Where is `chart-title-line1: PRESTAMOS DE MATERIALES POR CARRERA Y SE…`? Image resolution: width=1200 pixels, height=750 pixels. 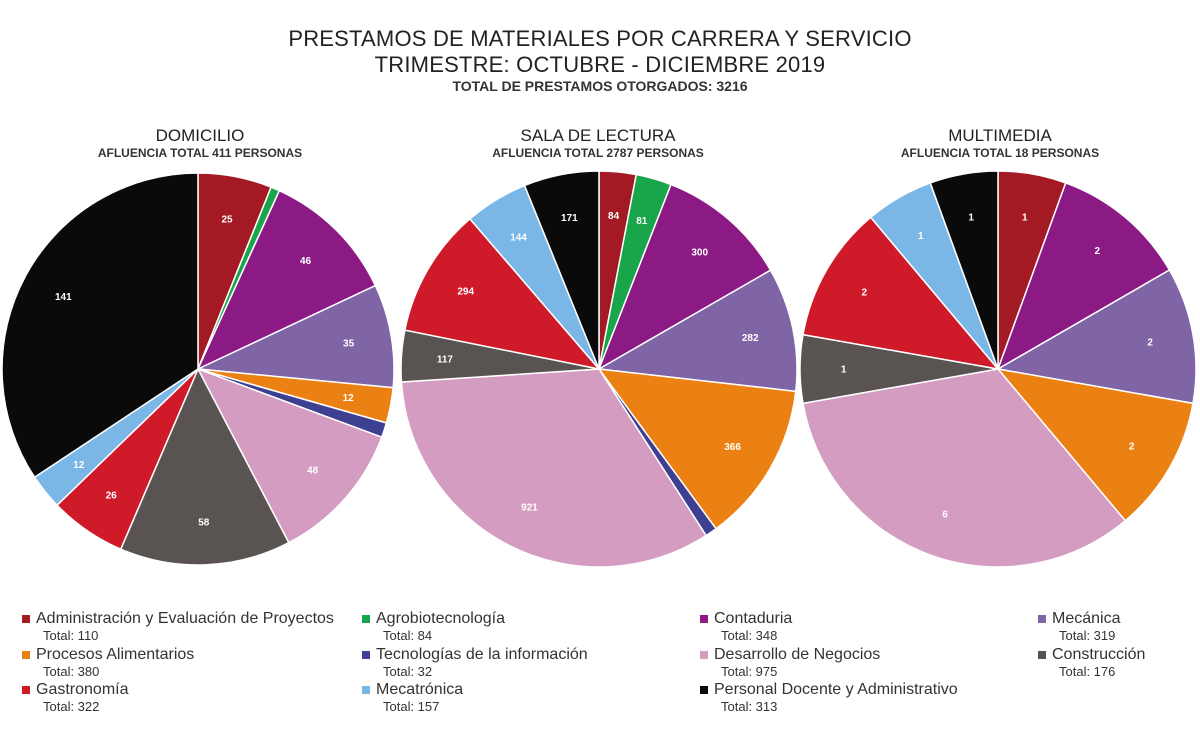 chart-title-line1: PRESTAMOS DE MATERIALES POR CARRERA Y SE… is located at coordinates (600, 38).